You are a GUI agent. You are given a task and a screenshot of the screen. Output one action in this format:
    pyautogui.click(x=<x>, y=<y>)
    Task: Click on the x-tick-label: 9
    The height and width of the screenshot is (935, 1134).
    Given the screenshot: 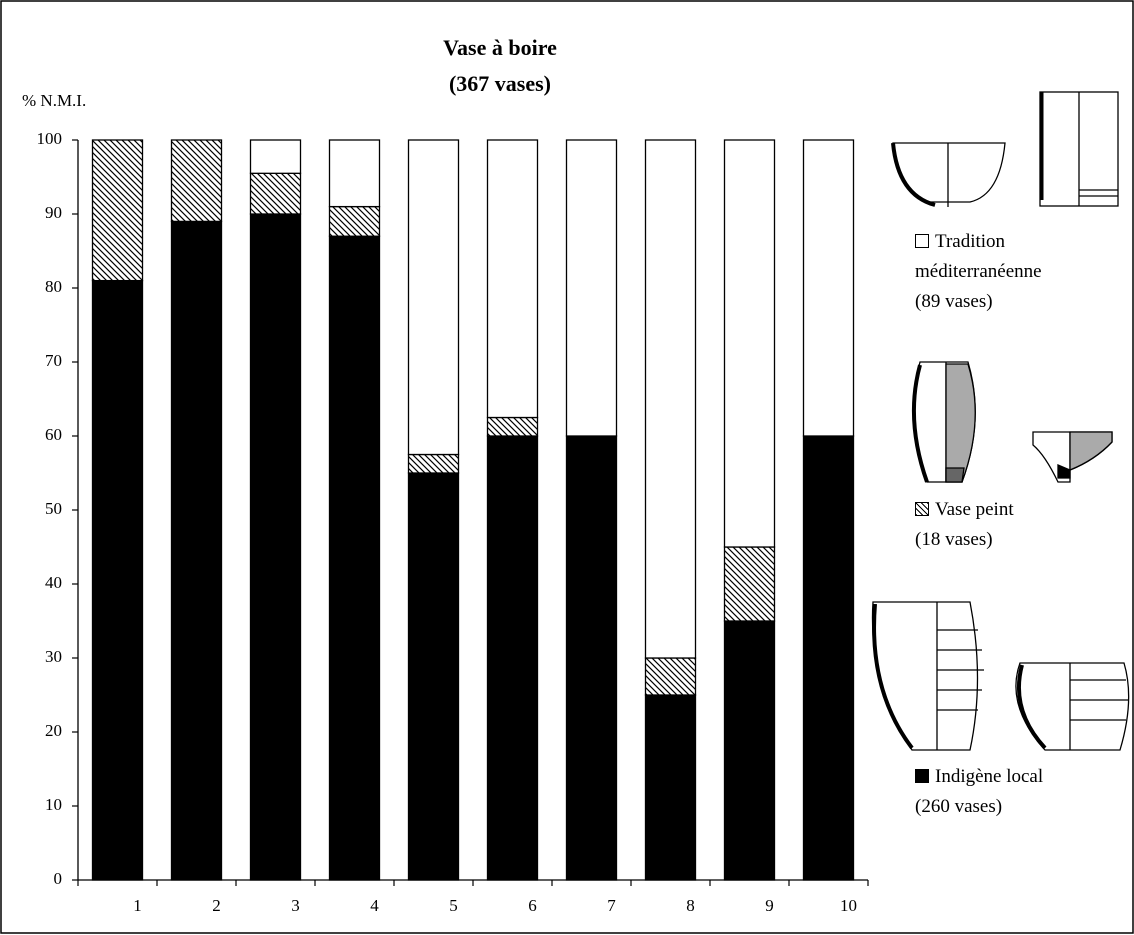 What is the action you would take?
    pyautogui.click(x=769, y=905)
    